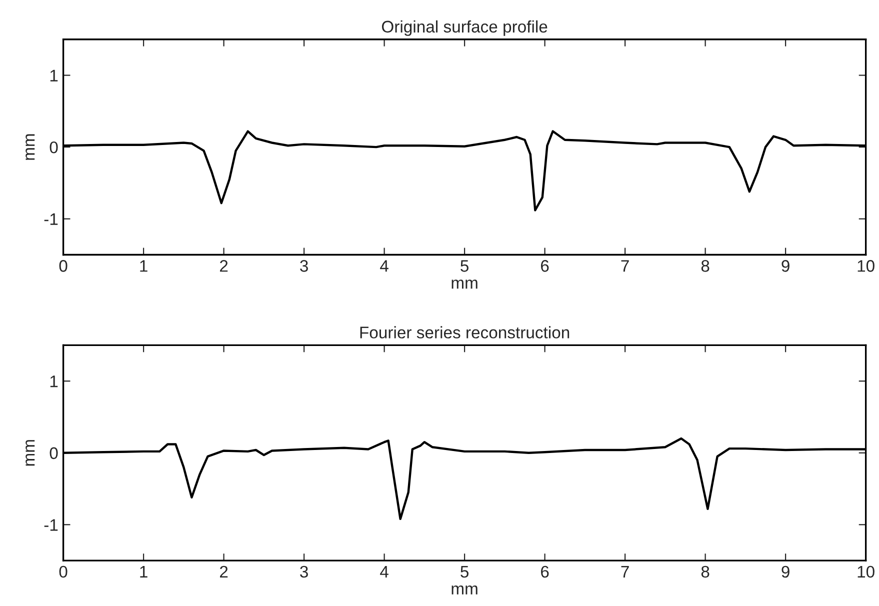  What do you see at coordinates (465, 332) in the screenshot?
I see `chart-title: Fourier series reconstruction` at bounding box center [465, 332].